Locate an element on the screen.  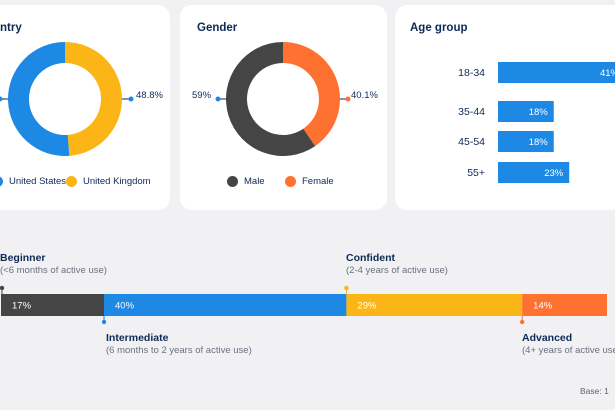
country-uk-value-label: 48.8% is located at coordinates (149, 95).